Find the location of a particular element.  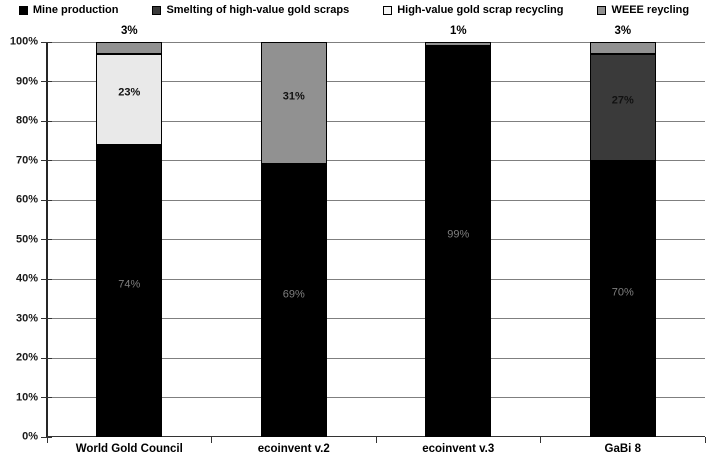

bar-ecoinvent-v-2: 69% 31% is located at coordinates (293, 239).